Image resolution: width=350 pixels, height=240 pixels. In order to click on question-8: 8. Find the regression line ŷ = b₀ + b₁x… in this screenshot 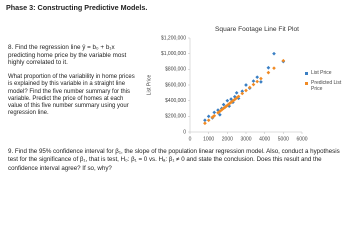, I will do `click(67, 55)`.